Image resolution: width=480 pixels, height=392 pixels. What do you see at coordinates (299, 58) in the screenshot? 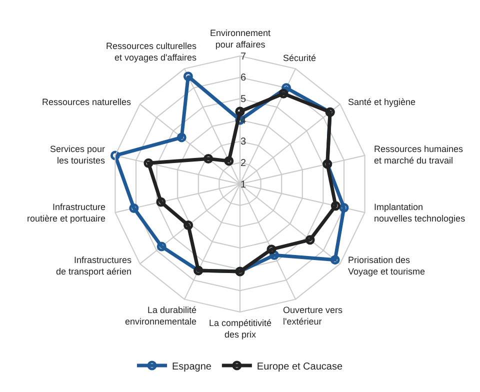
I see `spoke-label: Sécurité` at bounding box center [299, 58].